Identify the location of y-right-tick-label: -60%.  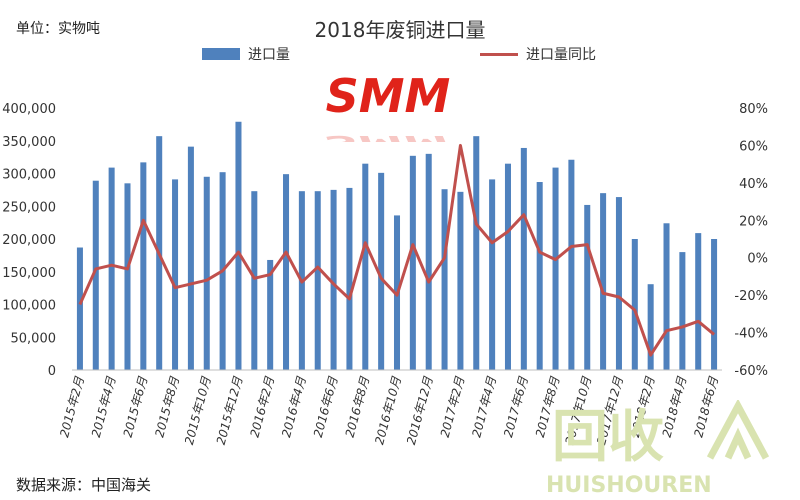
(751, 371).